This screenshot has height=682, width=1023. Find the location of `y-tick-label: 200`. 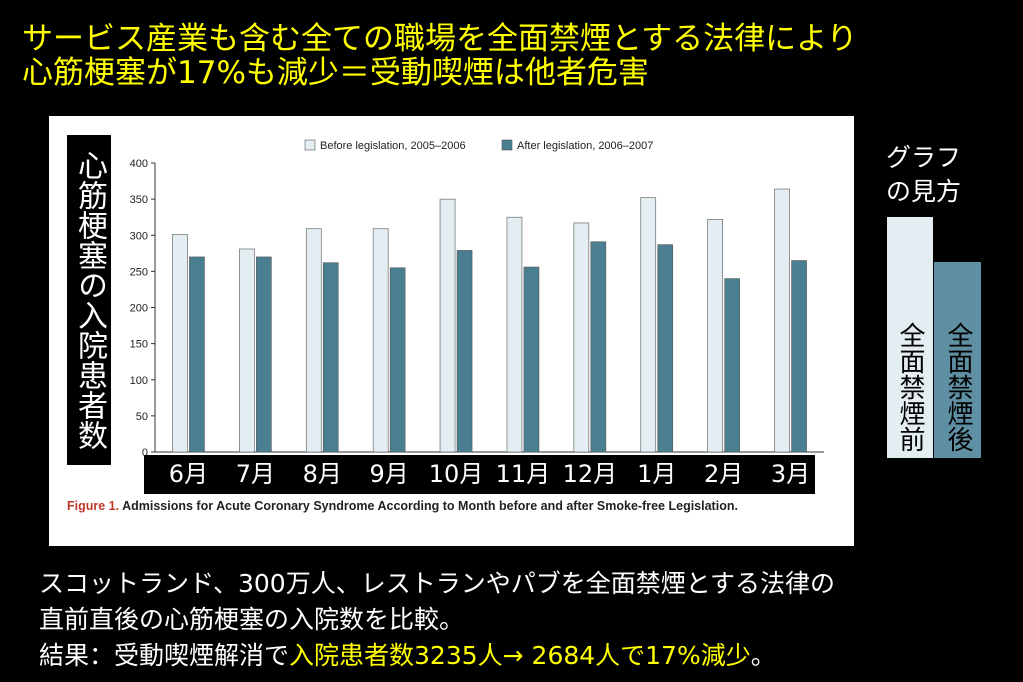

y-tick-label: 200 is located at coordinates (139, 309).